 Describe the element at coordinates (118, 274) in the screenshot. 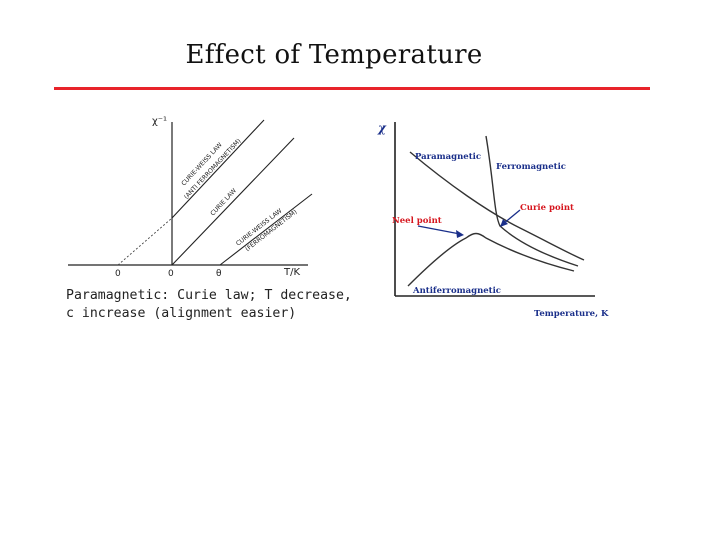

I see `tick-label-0-a: 0` at that location.